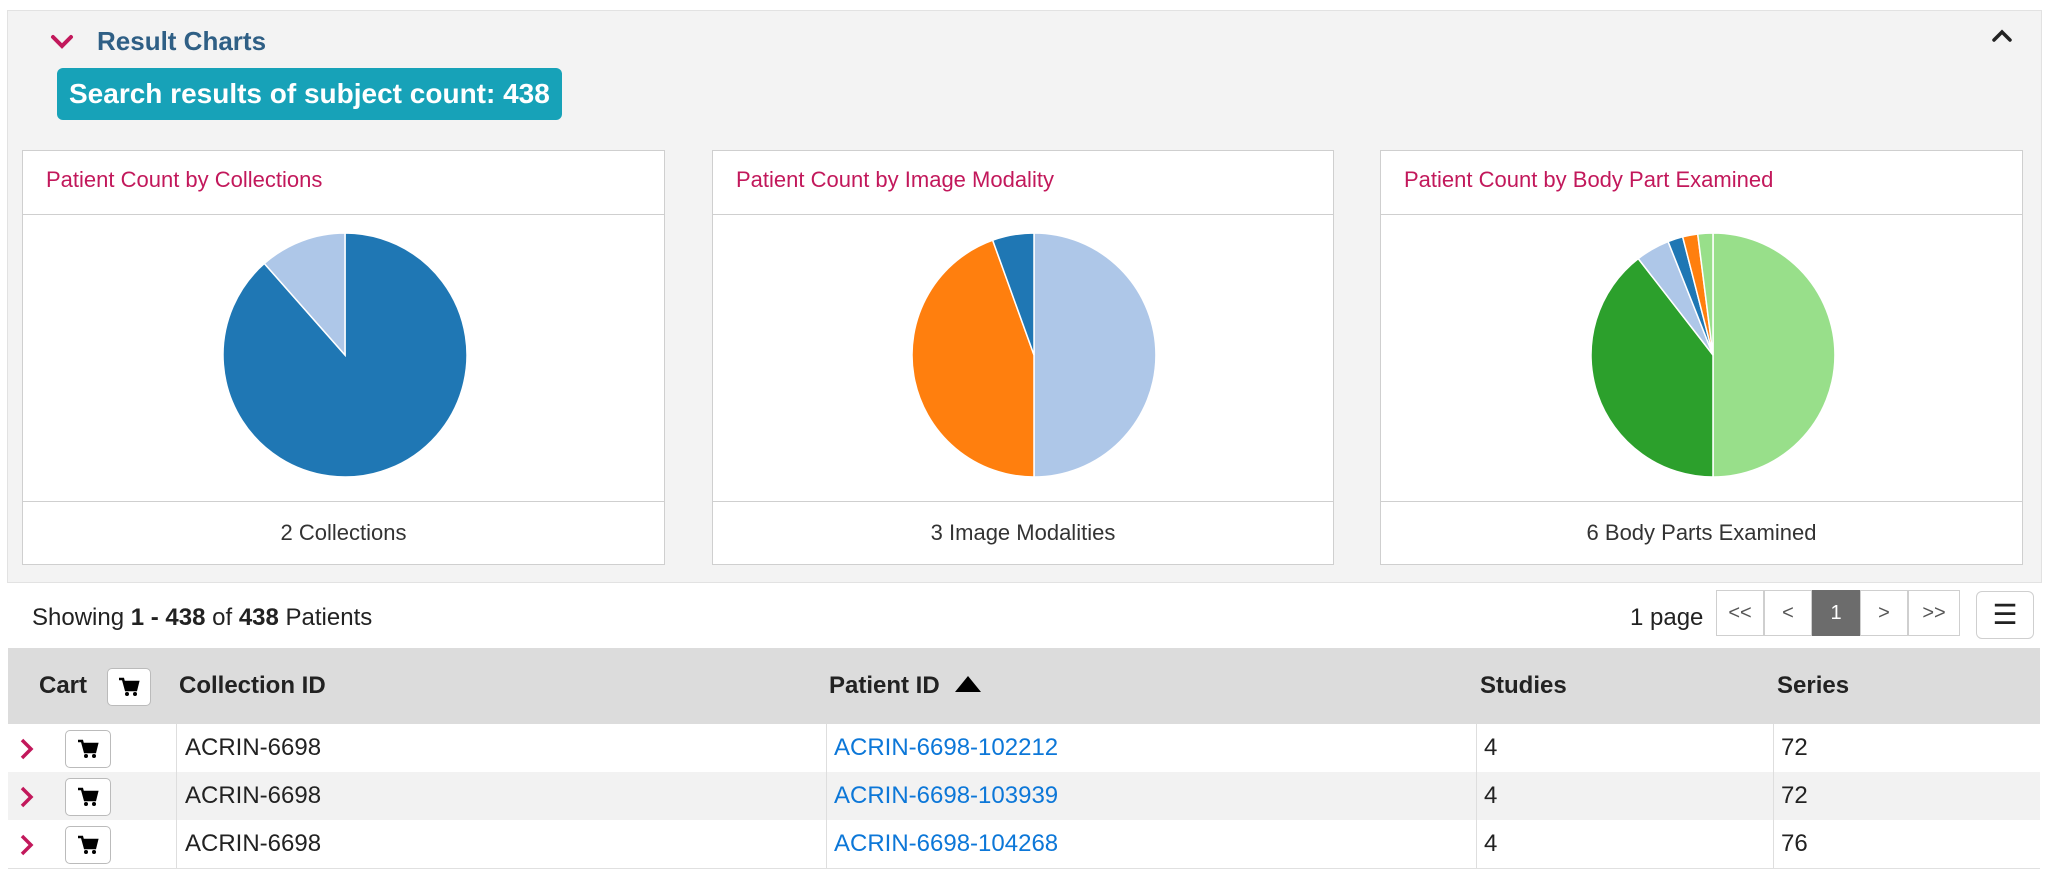 Image resolution: width=2048 pixels, height=869 pixels. Describe the element at coordinates (1794, 843) in the screenshot. I see `series-cell: 76` at that location.